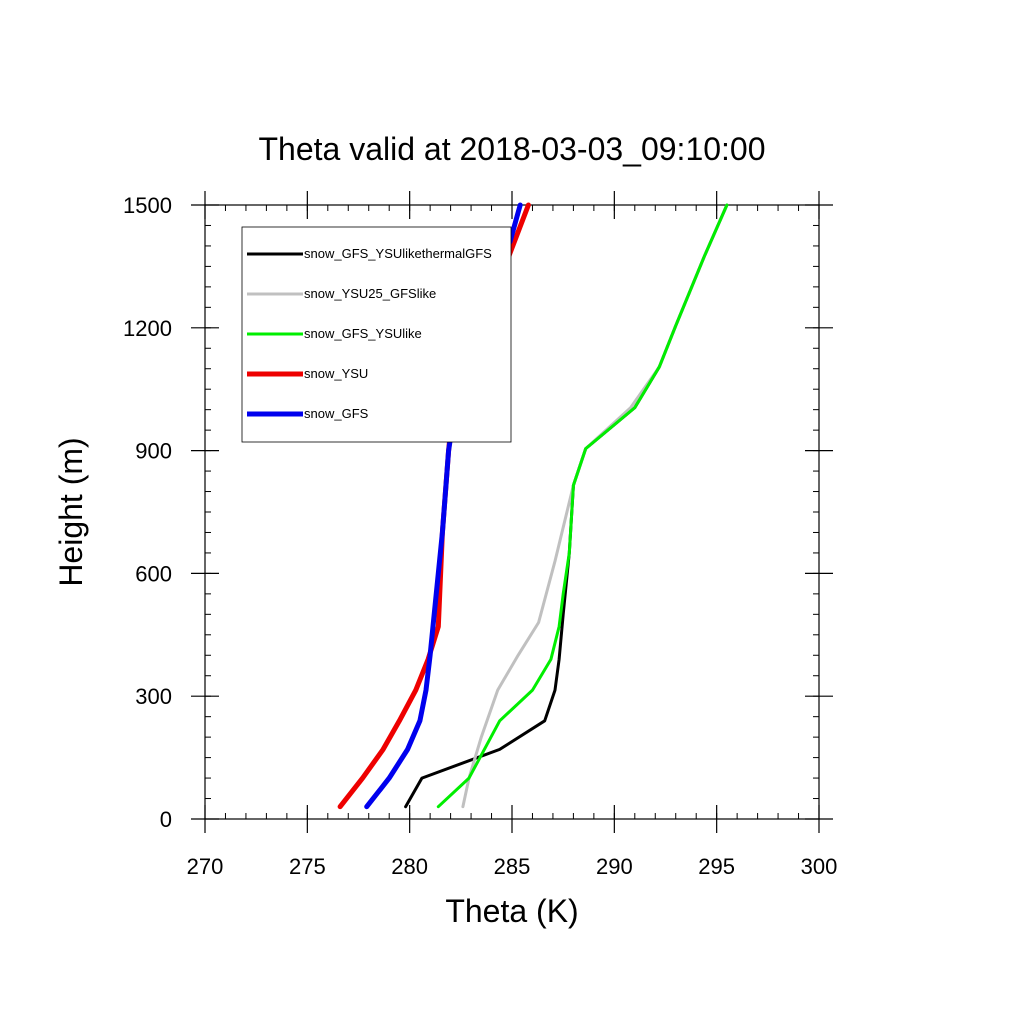  I want to click on y-tick-labels: 0 300 600 900 1200 1500, so click(147, 512).